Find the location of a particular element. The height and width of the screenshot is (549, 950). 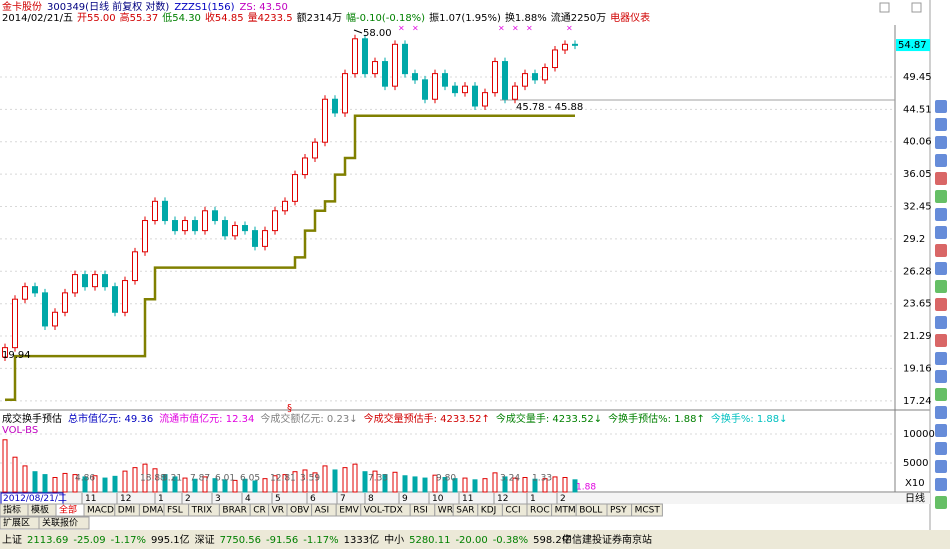

tab-label: 关联报价 is located at coordinates (60, 523).